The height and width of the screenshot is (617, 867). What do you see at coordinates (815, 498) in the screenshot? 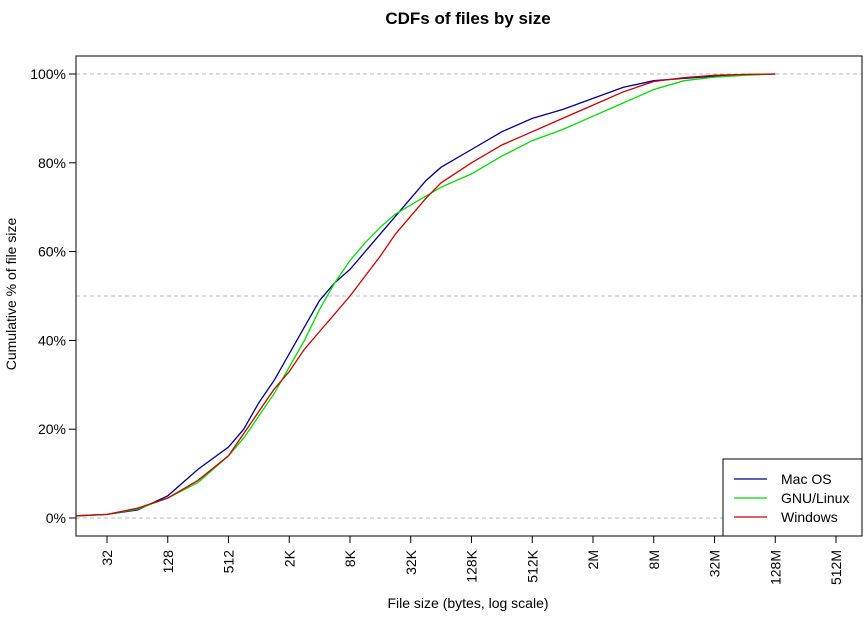
I see `legend-label: GNU/Linux` at bounding box center [815, 498].